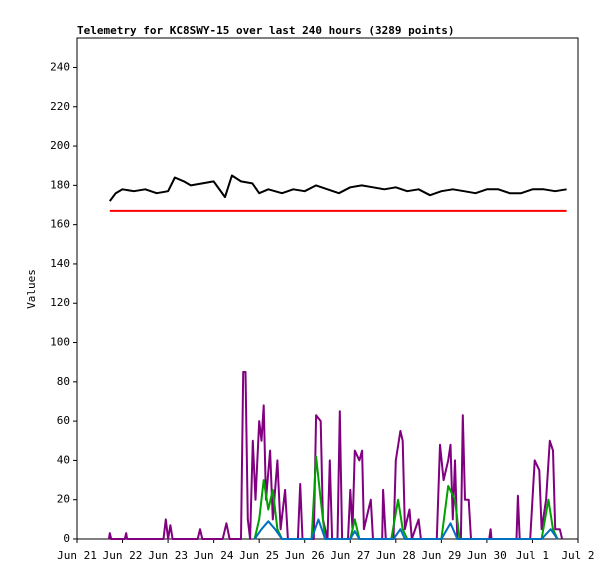 This screenshot has height=579, width=615. I want to click on x-tick-label: Jun 26, so click(305, 555).